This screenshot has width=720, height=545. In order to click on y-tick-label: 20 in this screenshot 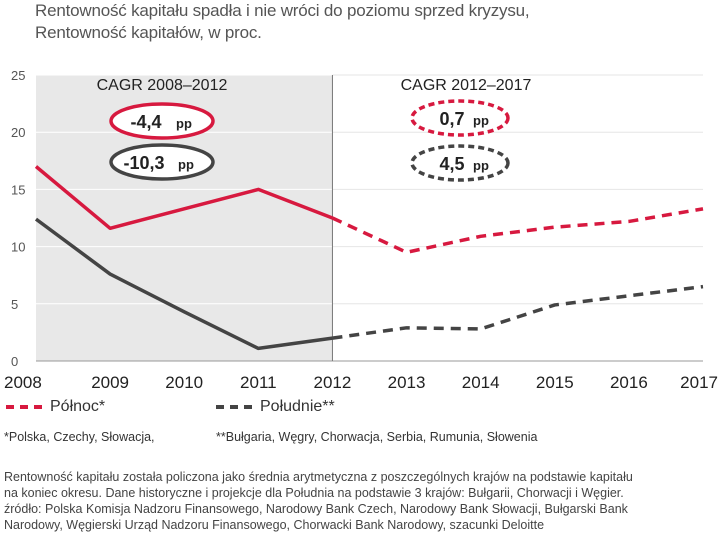, I will do `click(18, 132)`.